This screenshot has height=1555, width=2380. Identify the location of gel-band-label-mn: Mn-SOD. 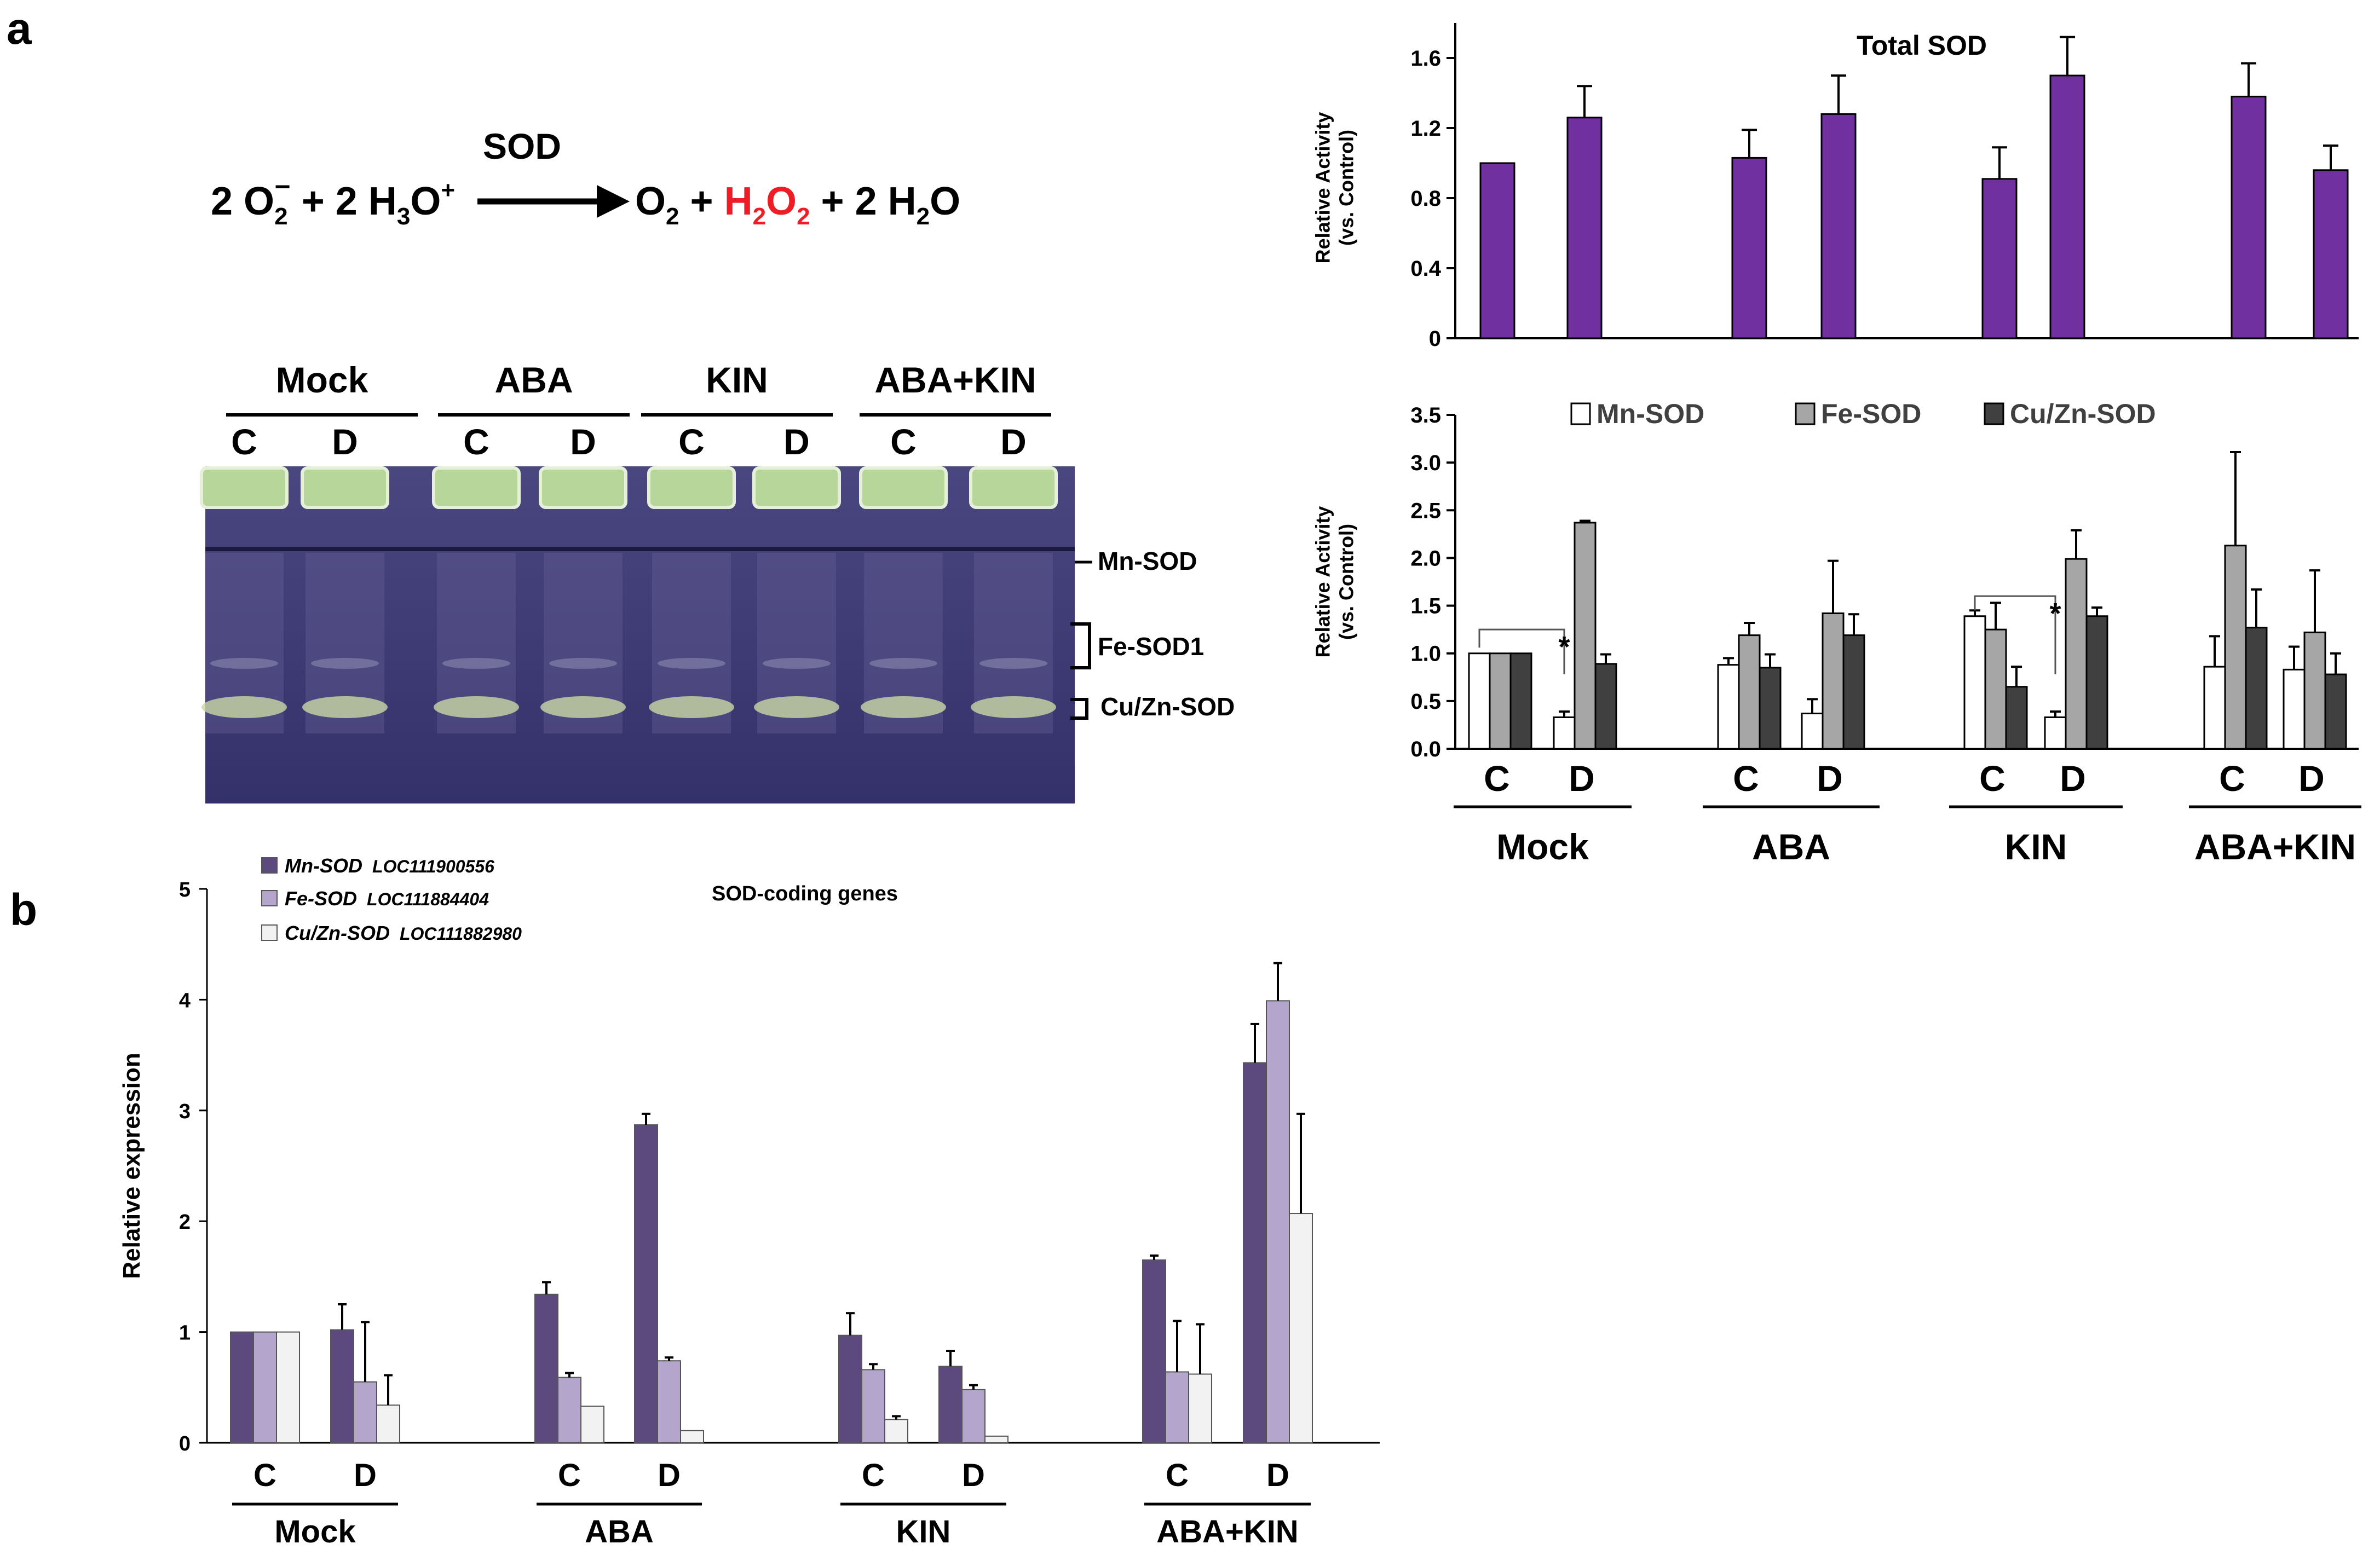
(1147, 561).